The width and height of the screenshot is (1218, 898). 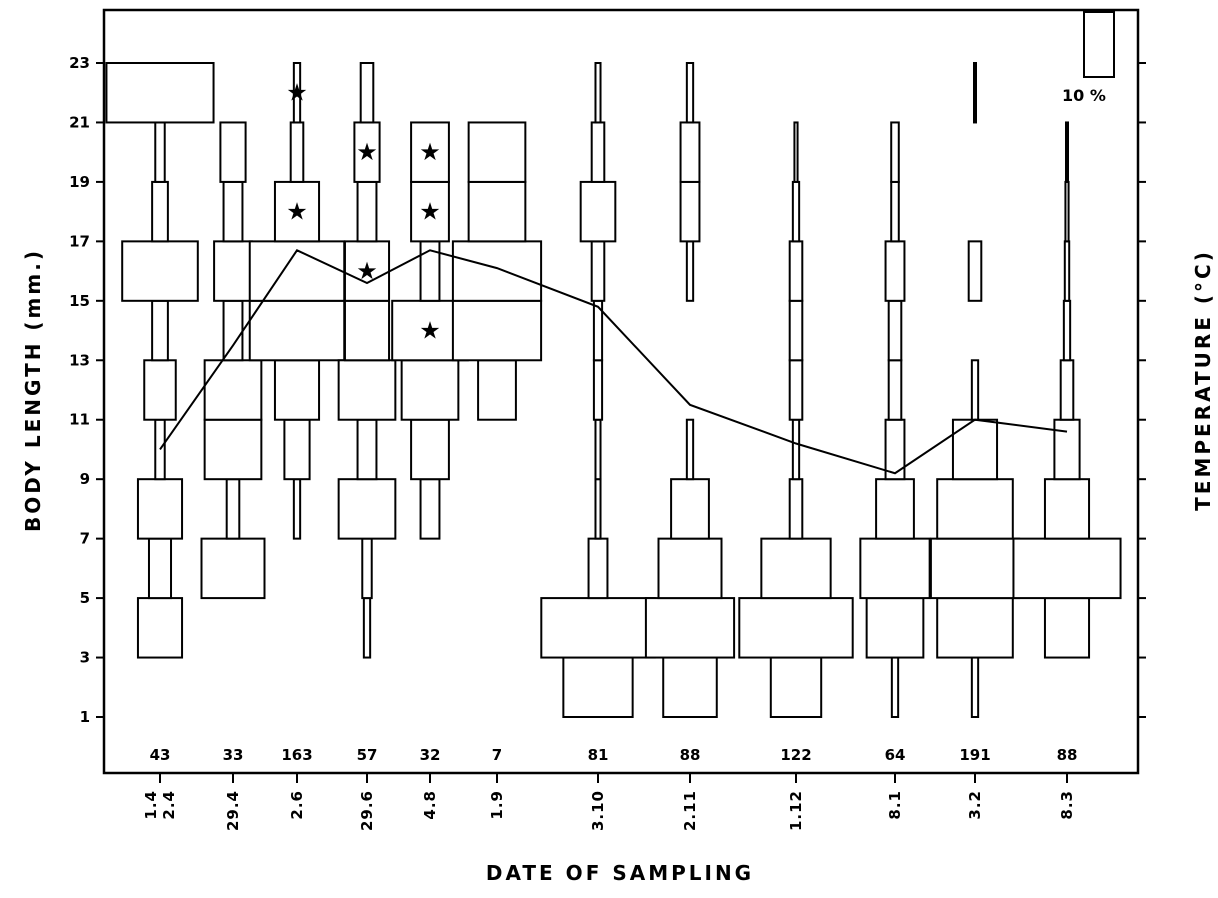 I want to click on y-tick-label: 17, so click(x=79, y=241).